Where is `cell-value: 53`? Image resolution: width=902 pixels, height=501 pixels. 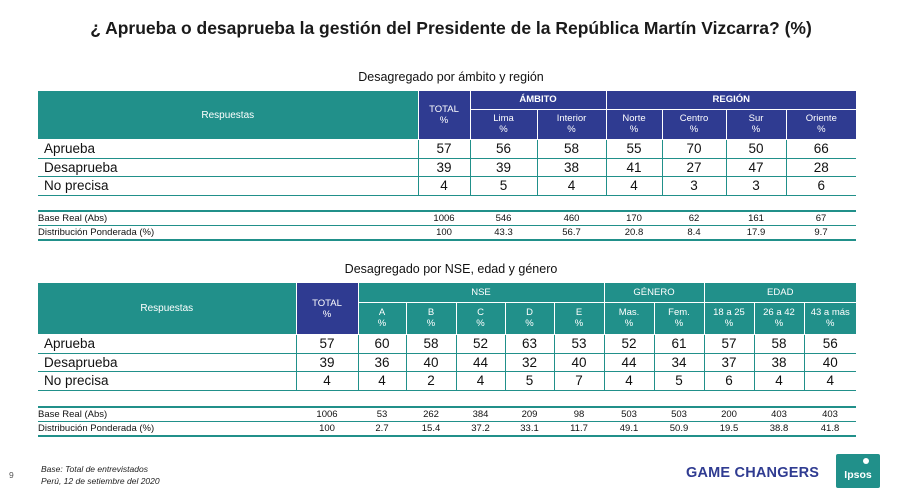
cell-value: 53 is located at coordinates (578, 344).